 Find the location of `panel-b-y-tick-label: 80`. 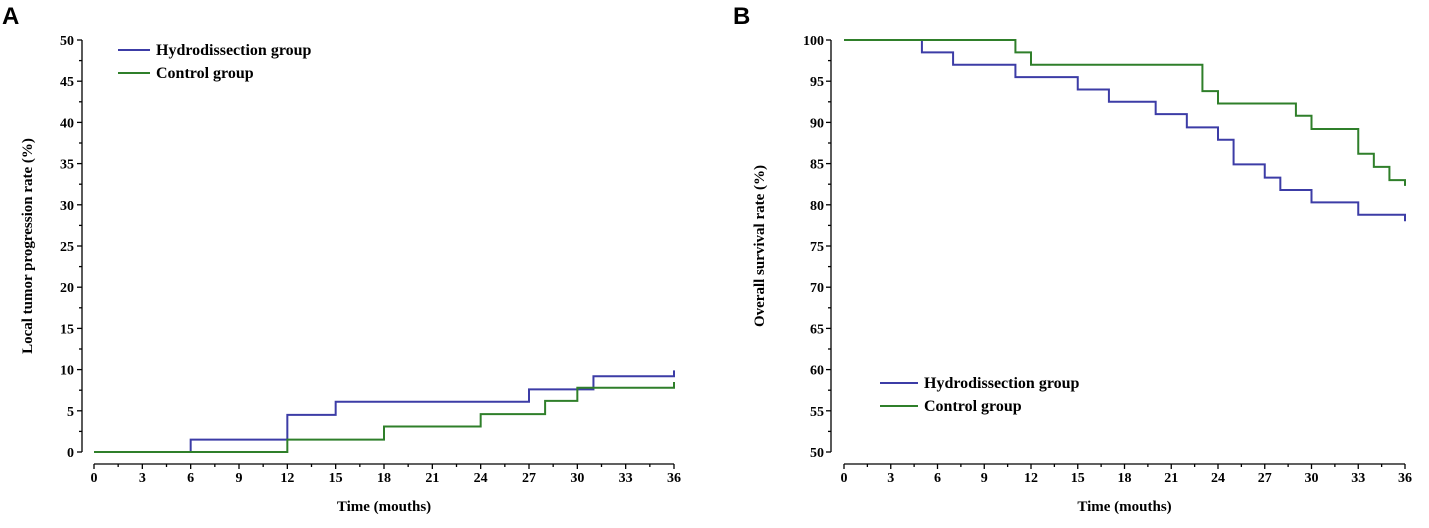

panel-b-y-tick-label: 80 is located at coordinates (817, 206).